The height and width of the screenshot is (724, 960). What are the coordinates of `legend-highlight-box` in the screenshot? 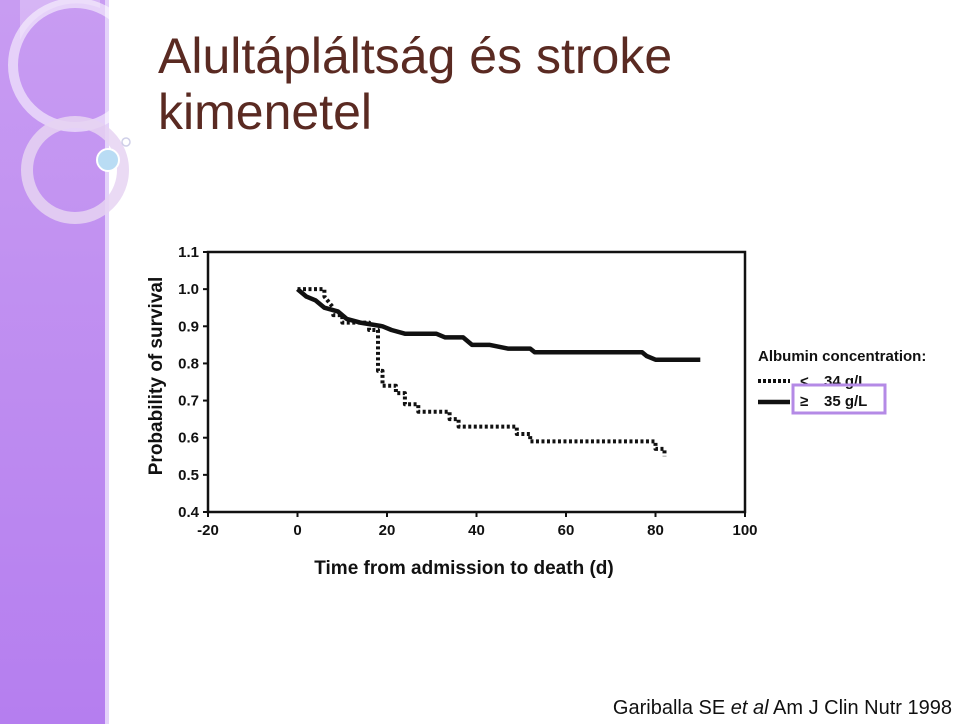 It's located at (839, 399).